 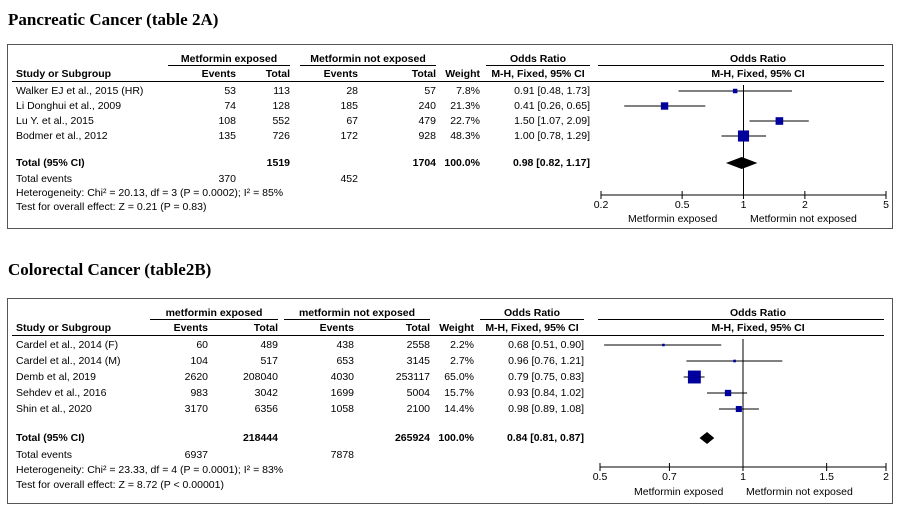 I want to click on study-ci: 0.93 [0.84, 1.02], so click(x=546, y=393).